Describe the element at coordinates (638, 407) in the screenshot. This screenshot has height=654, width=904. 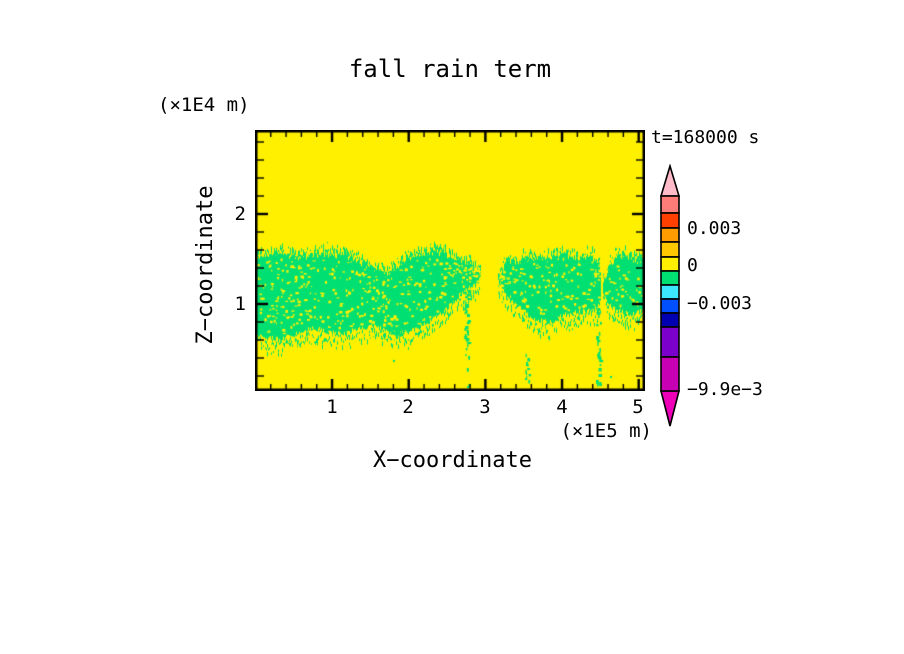
I see `x-tick-label-5: 5` at that location.